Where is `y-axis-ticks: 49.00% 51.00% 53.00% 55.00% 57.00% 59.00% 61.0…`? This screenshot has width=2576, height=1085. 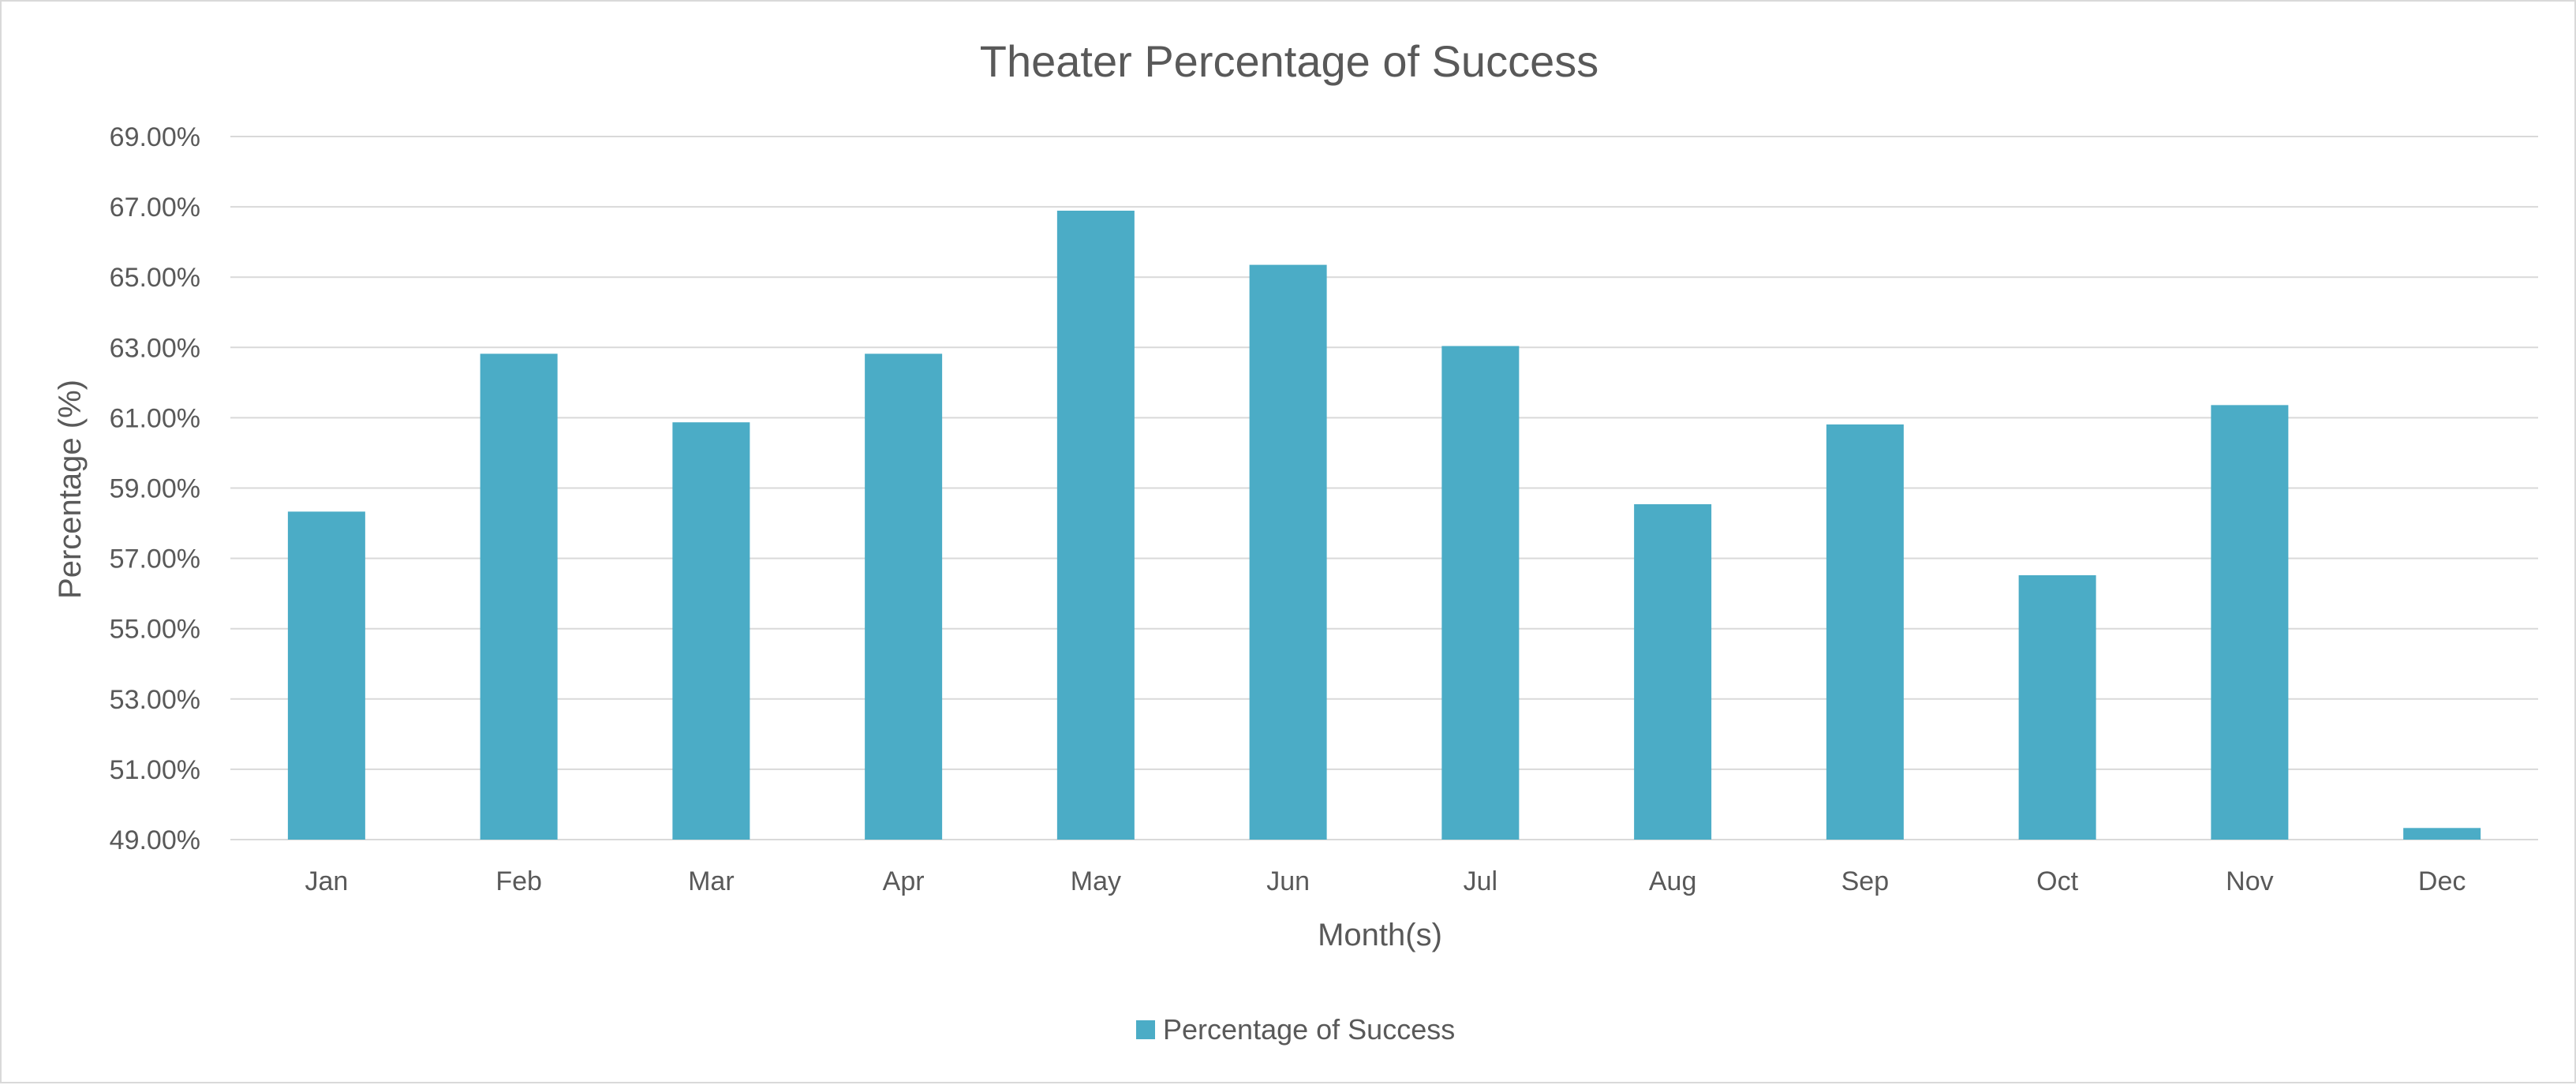
y-axis-ticks: 49.00% 51.00% 53.00% 55.00% 57.00% 59.00% 61.0… is located at coordinates (155, 488).